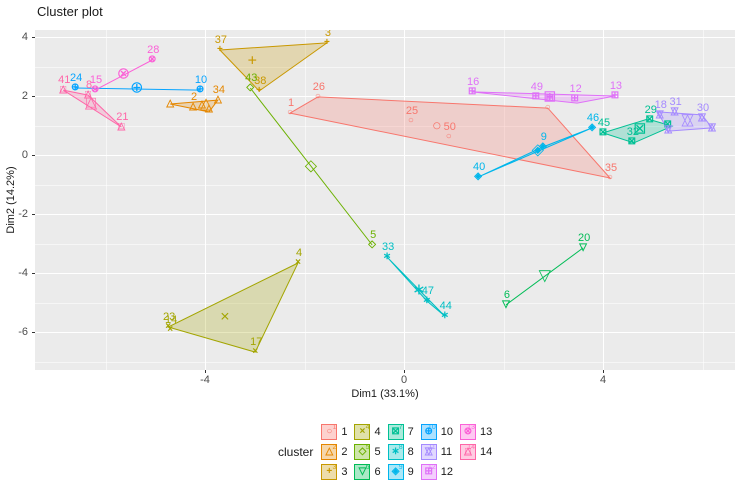 This screenshot has width=735, height=492. What do you see at coordinates (194, 96) in the screenshot?
I see `point-label: 2` at bounding box center [194, 96].